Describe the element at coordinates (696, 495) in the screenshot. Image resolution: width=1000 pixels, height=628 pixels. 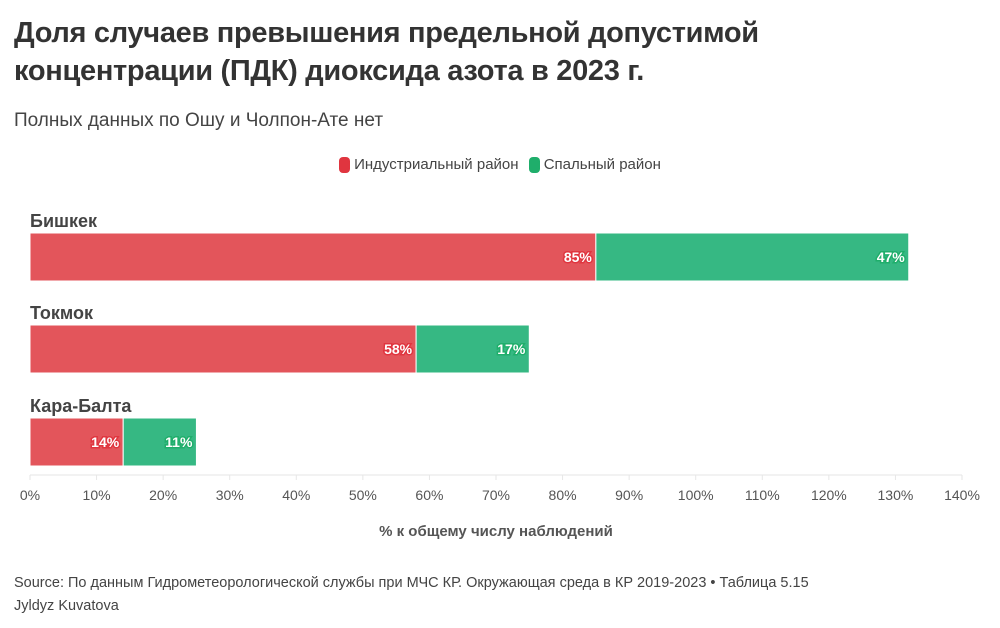
I see `x-tick-label: 100%` at that location.